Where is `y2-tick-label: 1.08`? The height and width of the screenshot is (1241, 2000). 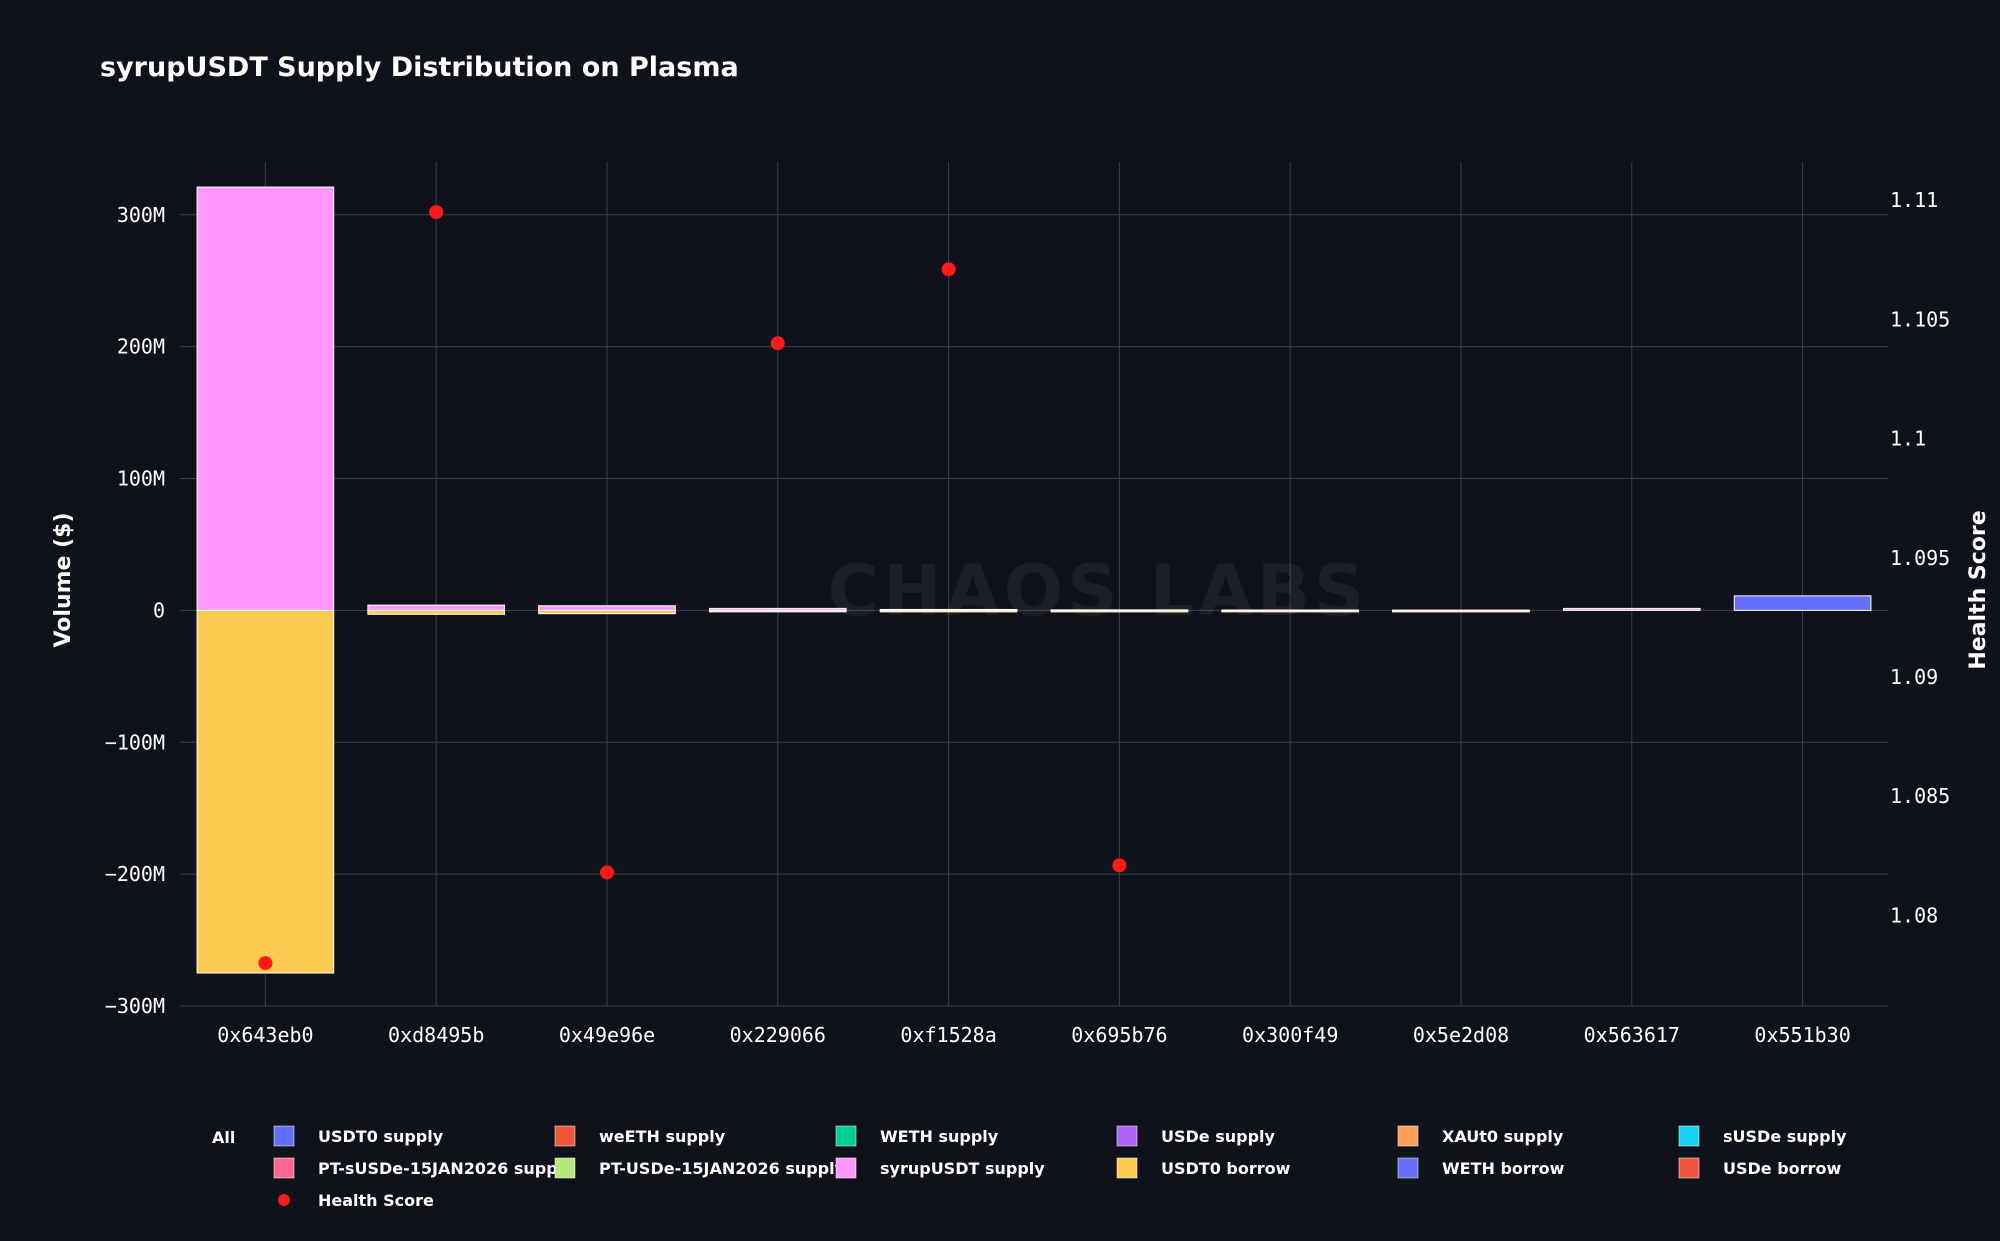
y2-tick-label: 1.08 is located at coordinates (1914, 915).